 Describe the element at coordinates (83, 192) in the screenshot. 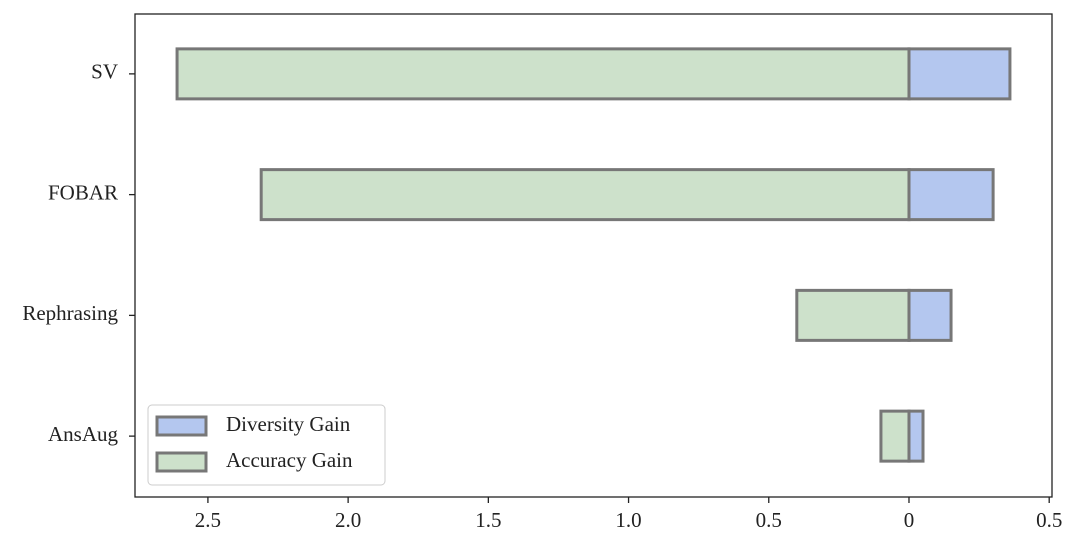

I see `y-tick-label: FOBAR` at that location.